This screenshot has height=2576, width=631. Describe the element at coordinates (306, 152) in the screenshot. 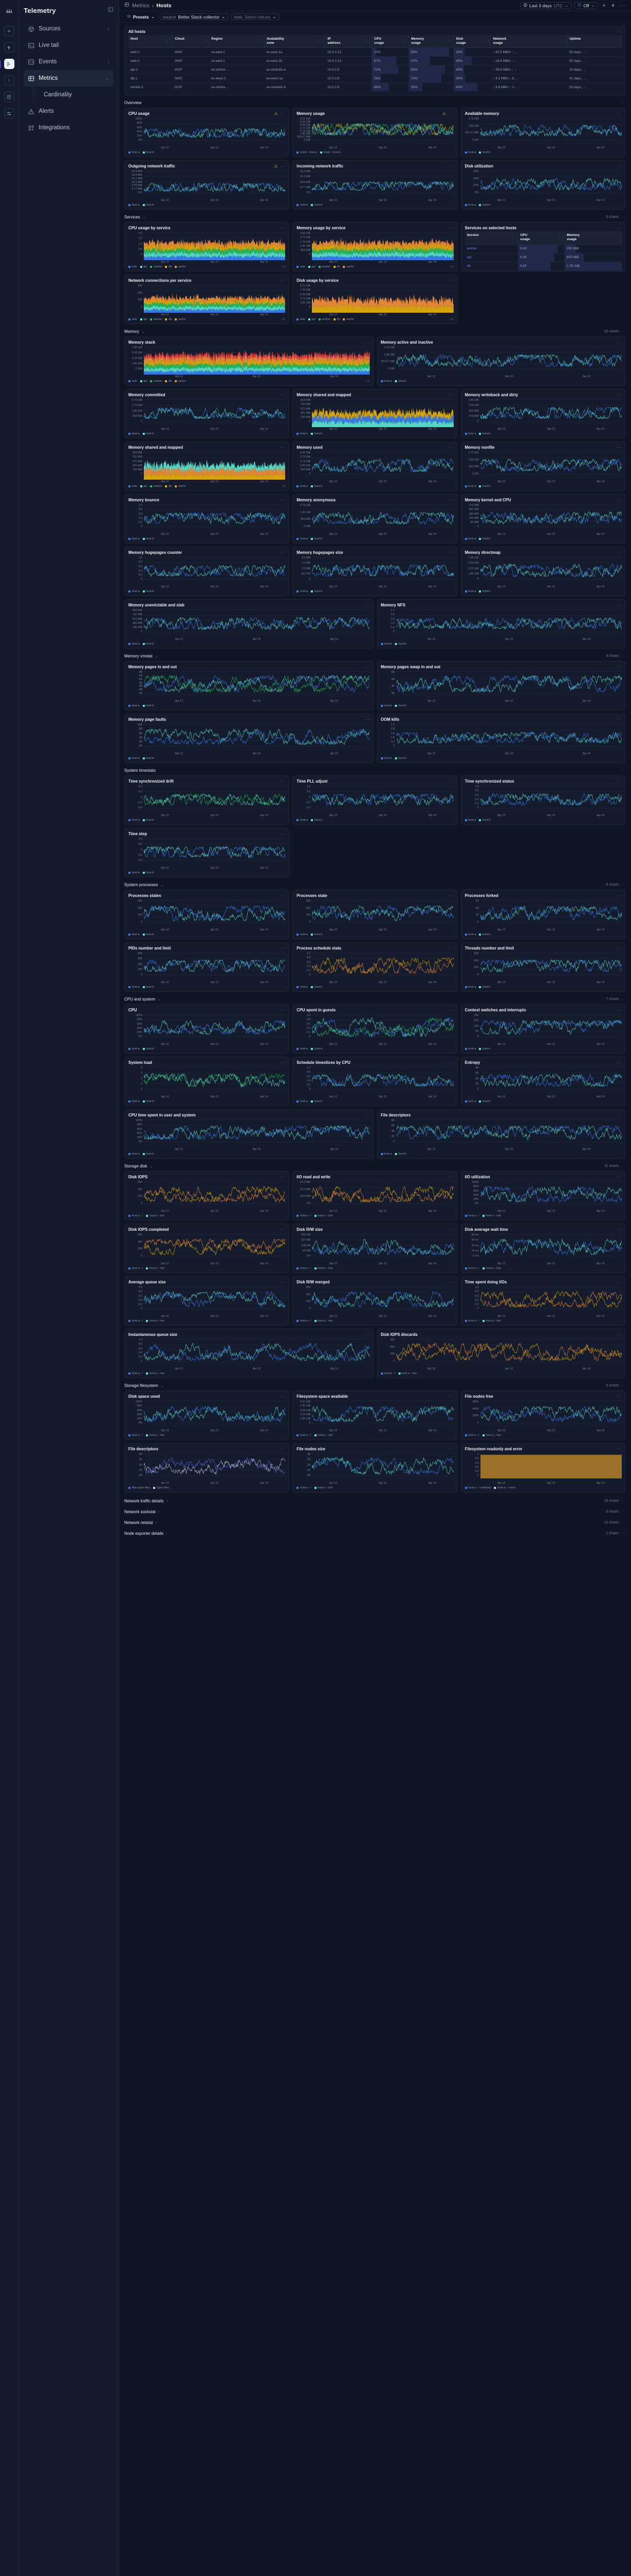

I see `legend-item: Used - host-a` at that location.